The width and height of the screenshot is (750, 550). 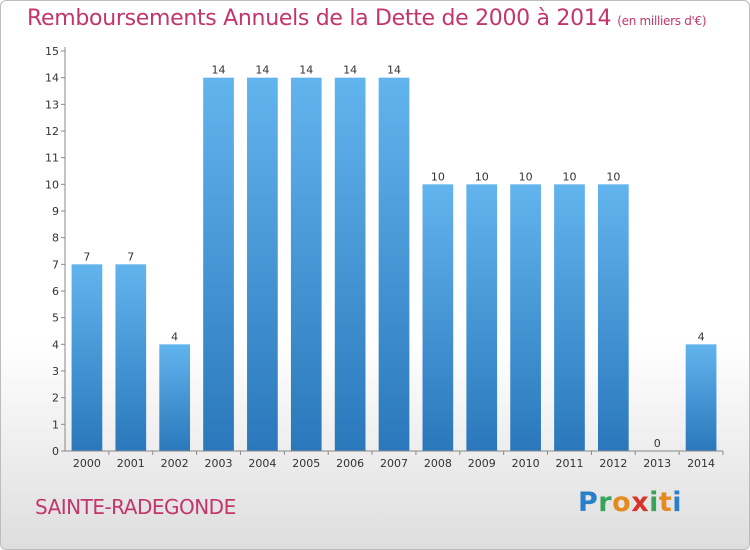 I want to click on logo-letter: o, so click(x=622, y=502).